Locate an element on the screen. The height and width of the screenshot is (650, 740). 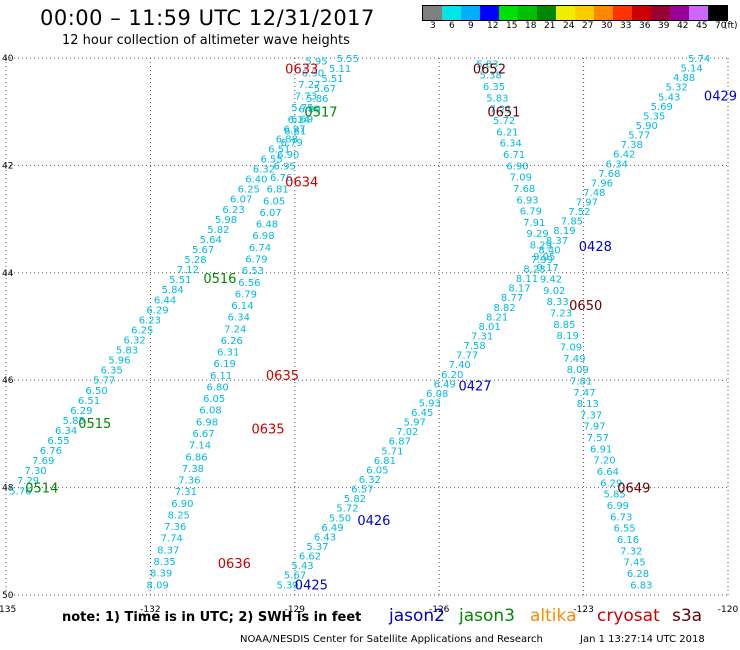
swh-value: 5.43 is located at coordinates (302, 566).